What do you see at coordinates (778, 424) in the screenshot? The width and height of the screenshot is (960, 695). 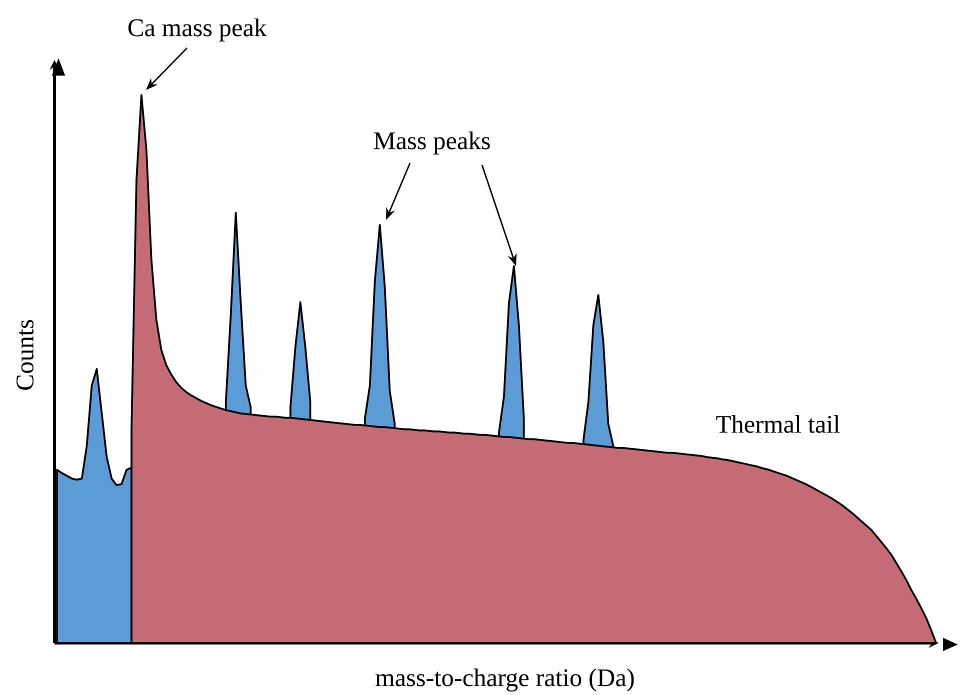 I see `annotation: Thermal tail` at bounding box center [778, 424].